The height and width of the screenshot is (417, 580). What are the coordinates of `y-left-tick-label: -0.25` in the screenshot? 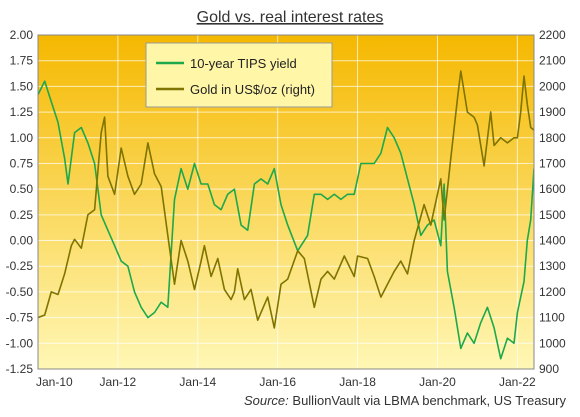 It's located at (20, 266).